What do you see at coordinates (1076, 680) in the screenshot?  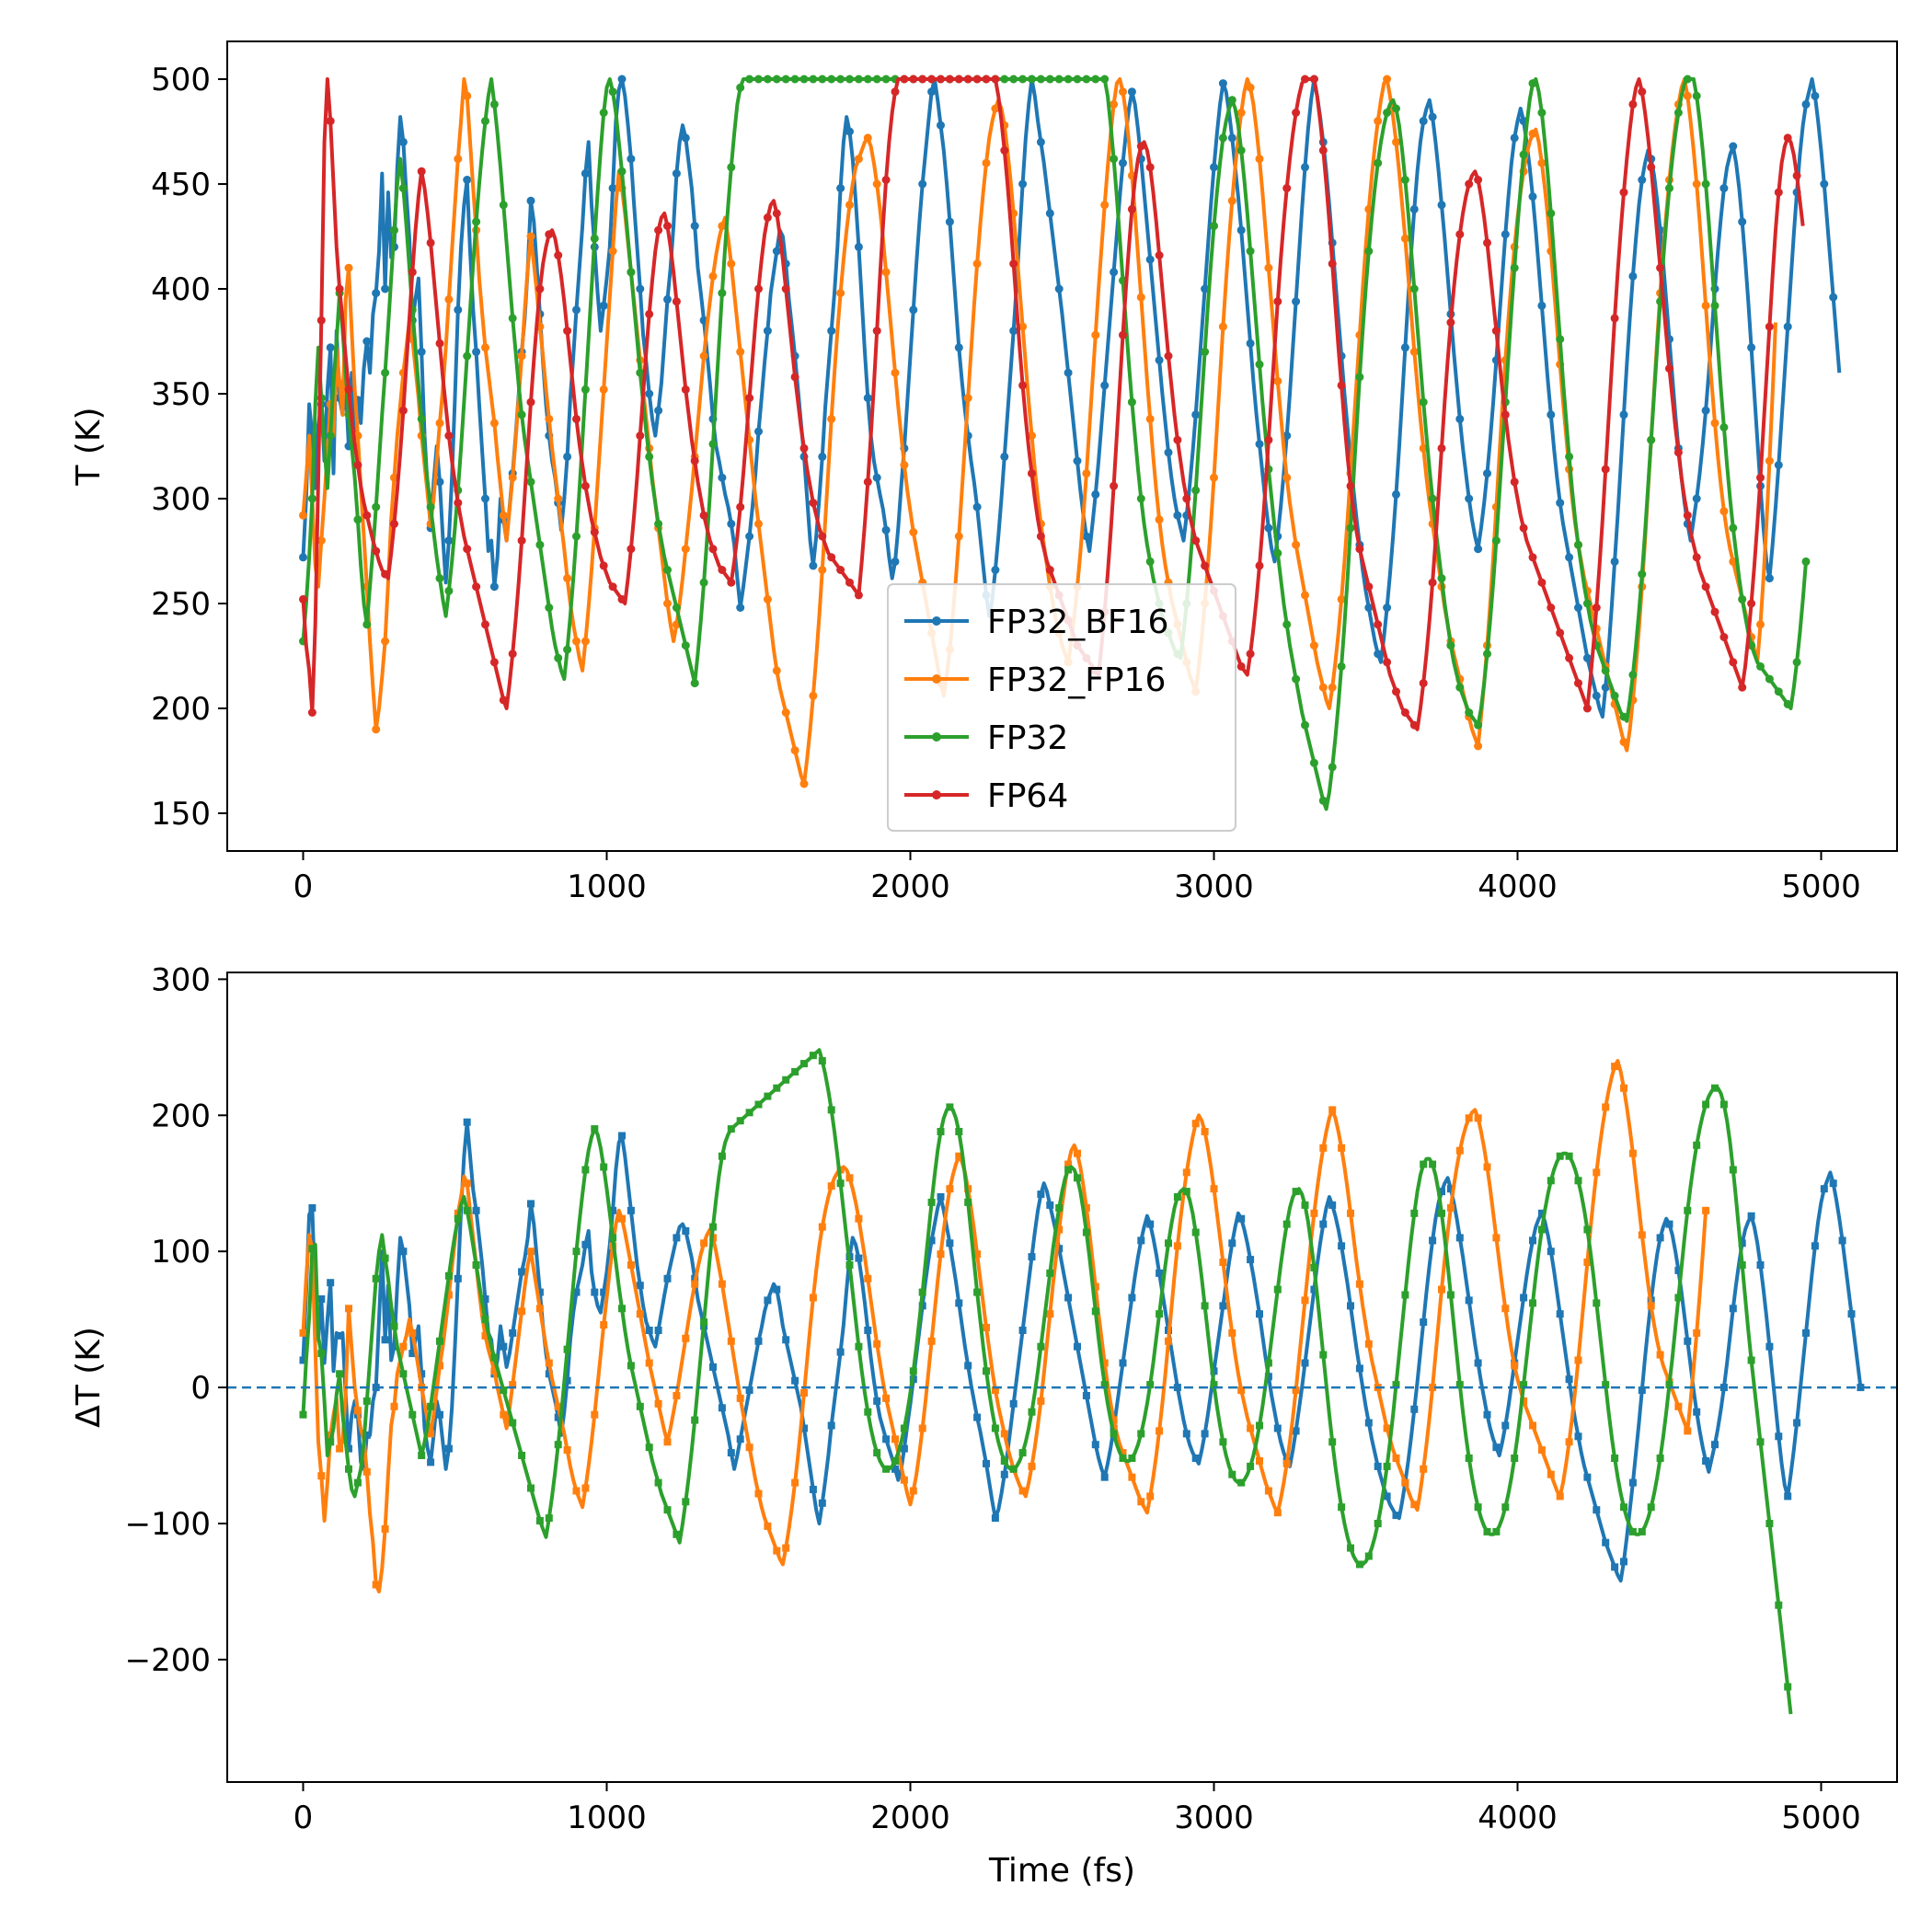 I see `legend-label: FP32_FP16` at bounding box center [1076, 680].